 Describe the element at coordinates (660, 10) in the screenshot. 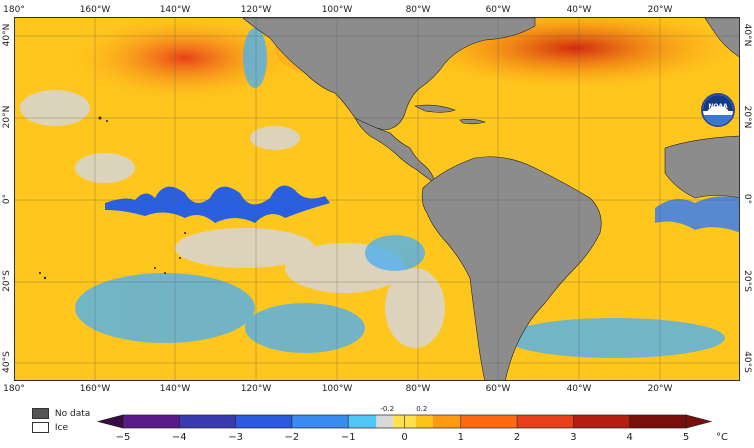

I see `lon-label-top: 20°W` at that location.